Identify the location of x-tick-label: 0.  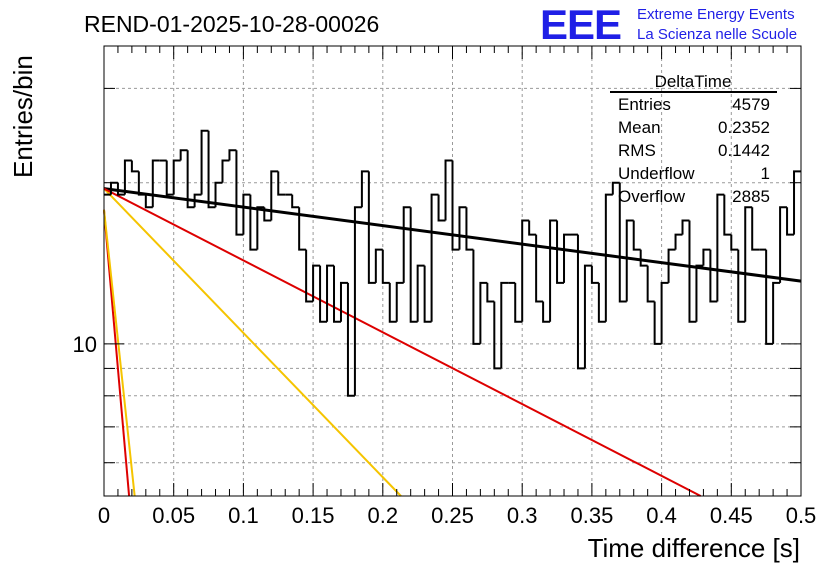
(104, 515).